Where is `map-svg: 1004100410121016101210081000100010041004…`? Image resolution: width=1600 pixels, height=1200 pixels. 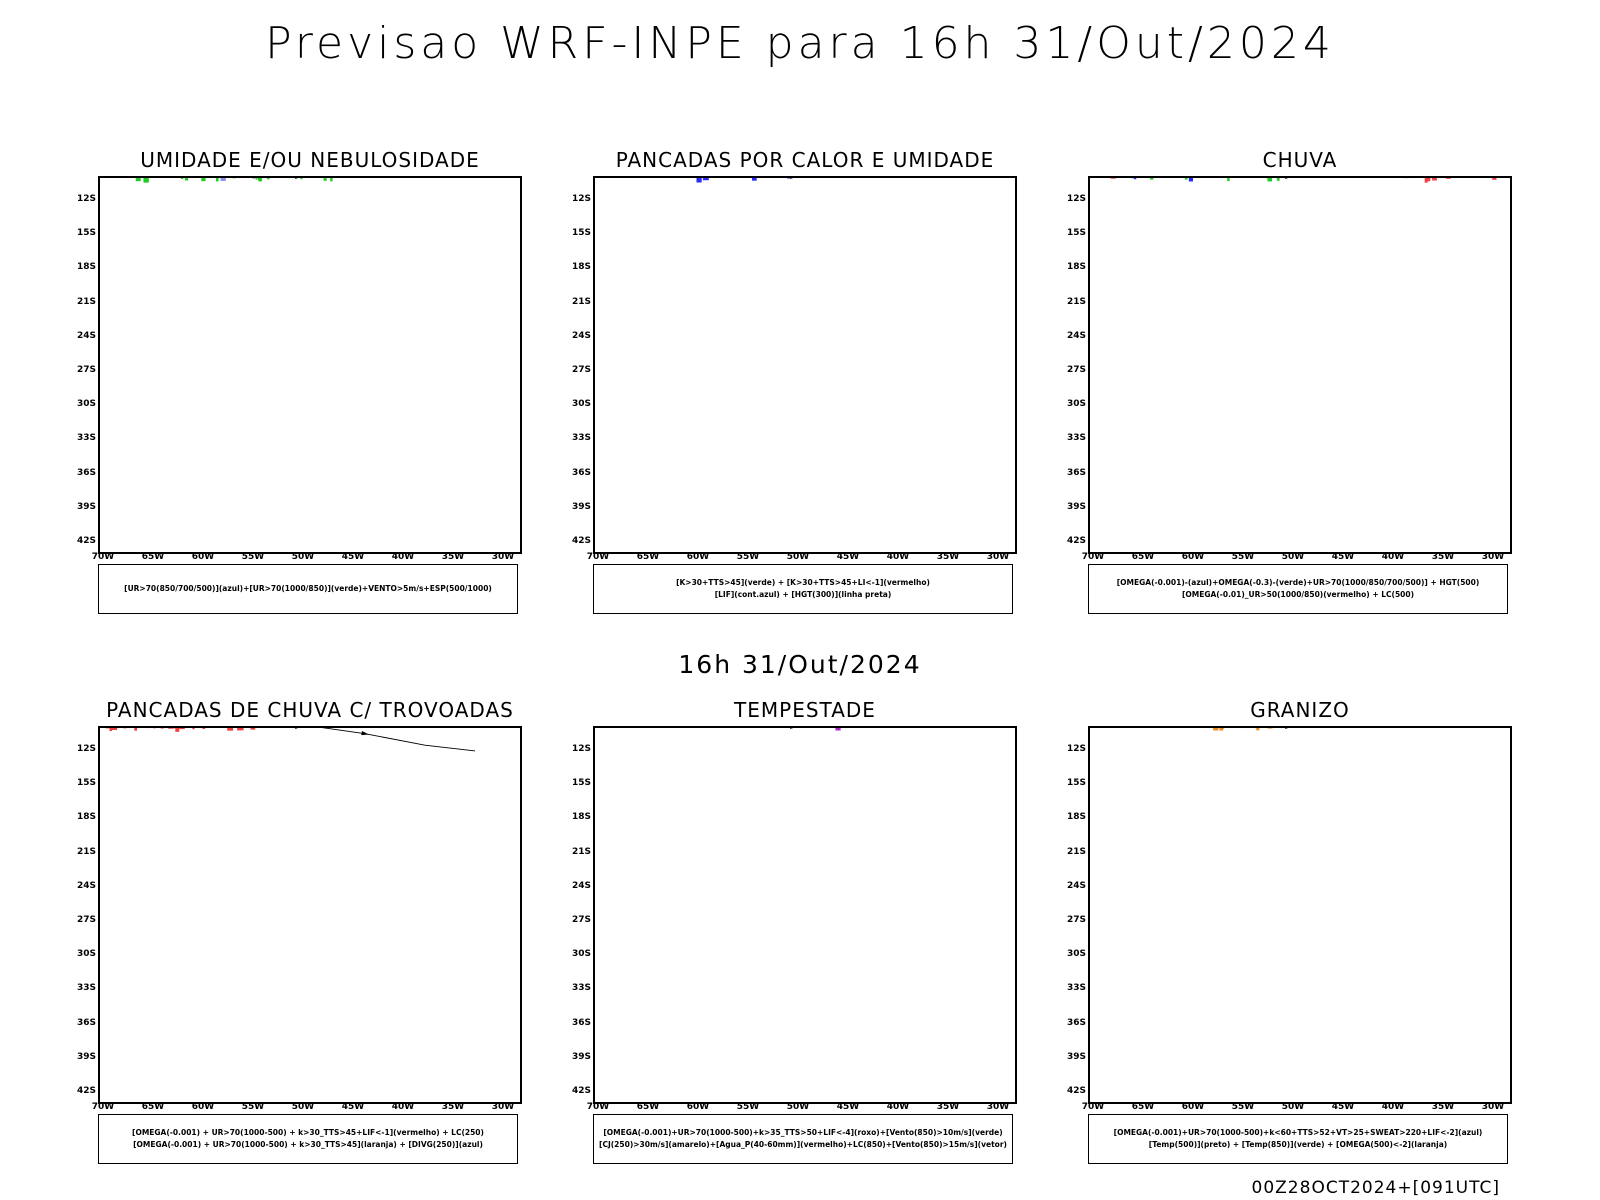 map-svg: 1004100410121016101210081000100010041004… is located at coordinates (234, 180).